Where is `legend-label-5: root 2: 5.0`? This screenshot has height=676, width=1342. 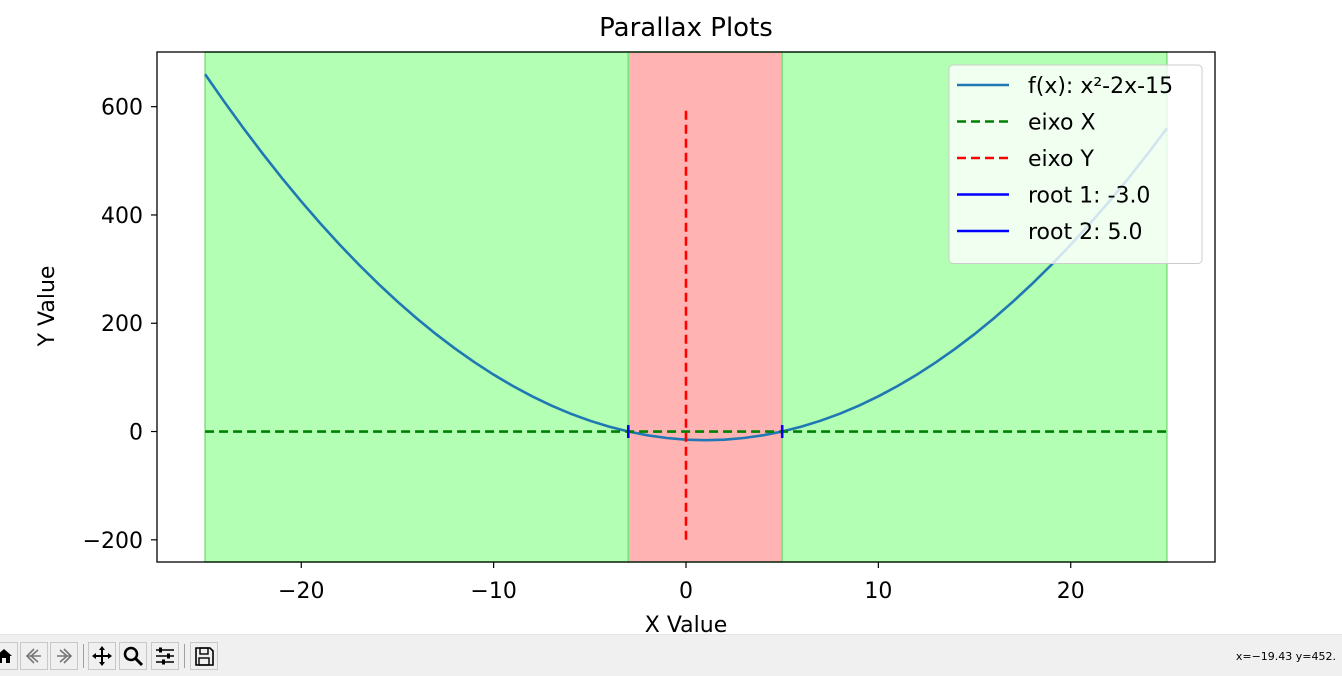
legend-label-5: root 2: 5.0 is located at coordinates (1085, 232).